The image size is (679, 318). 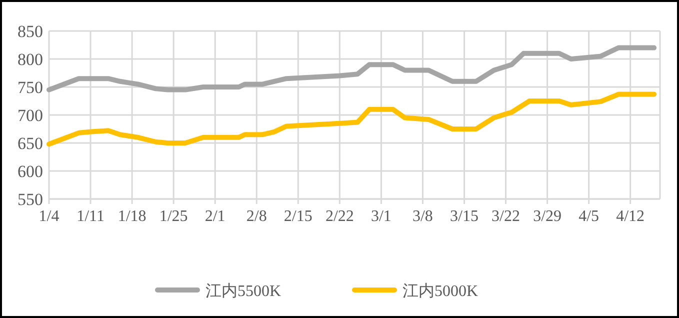 I want to click on x-tick-label: 2/8, so click(x=256, y=216).